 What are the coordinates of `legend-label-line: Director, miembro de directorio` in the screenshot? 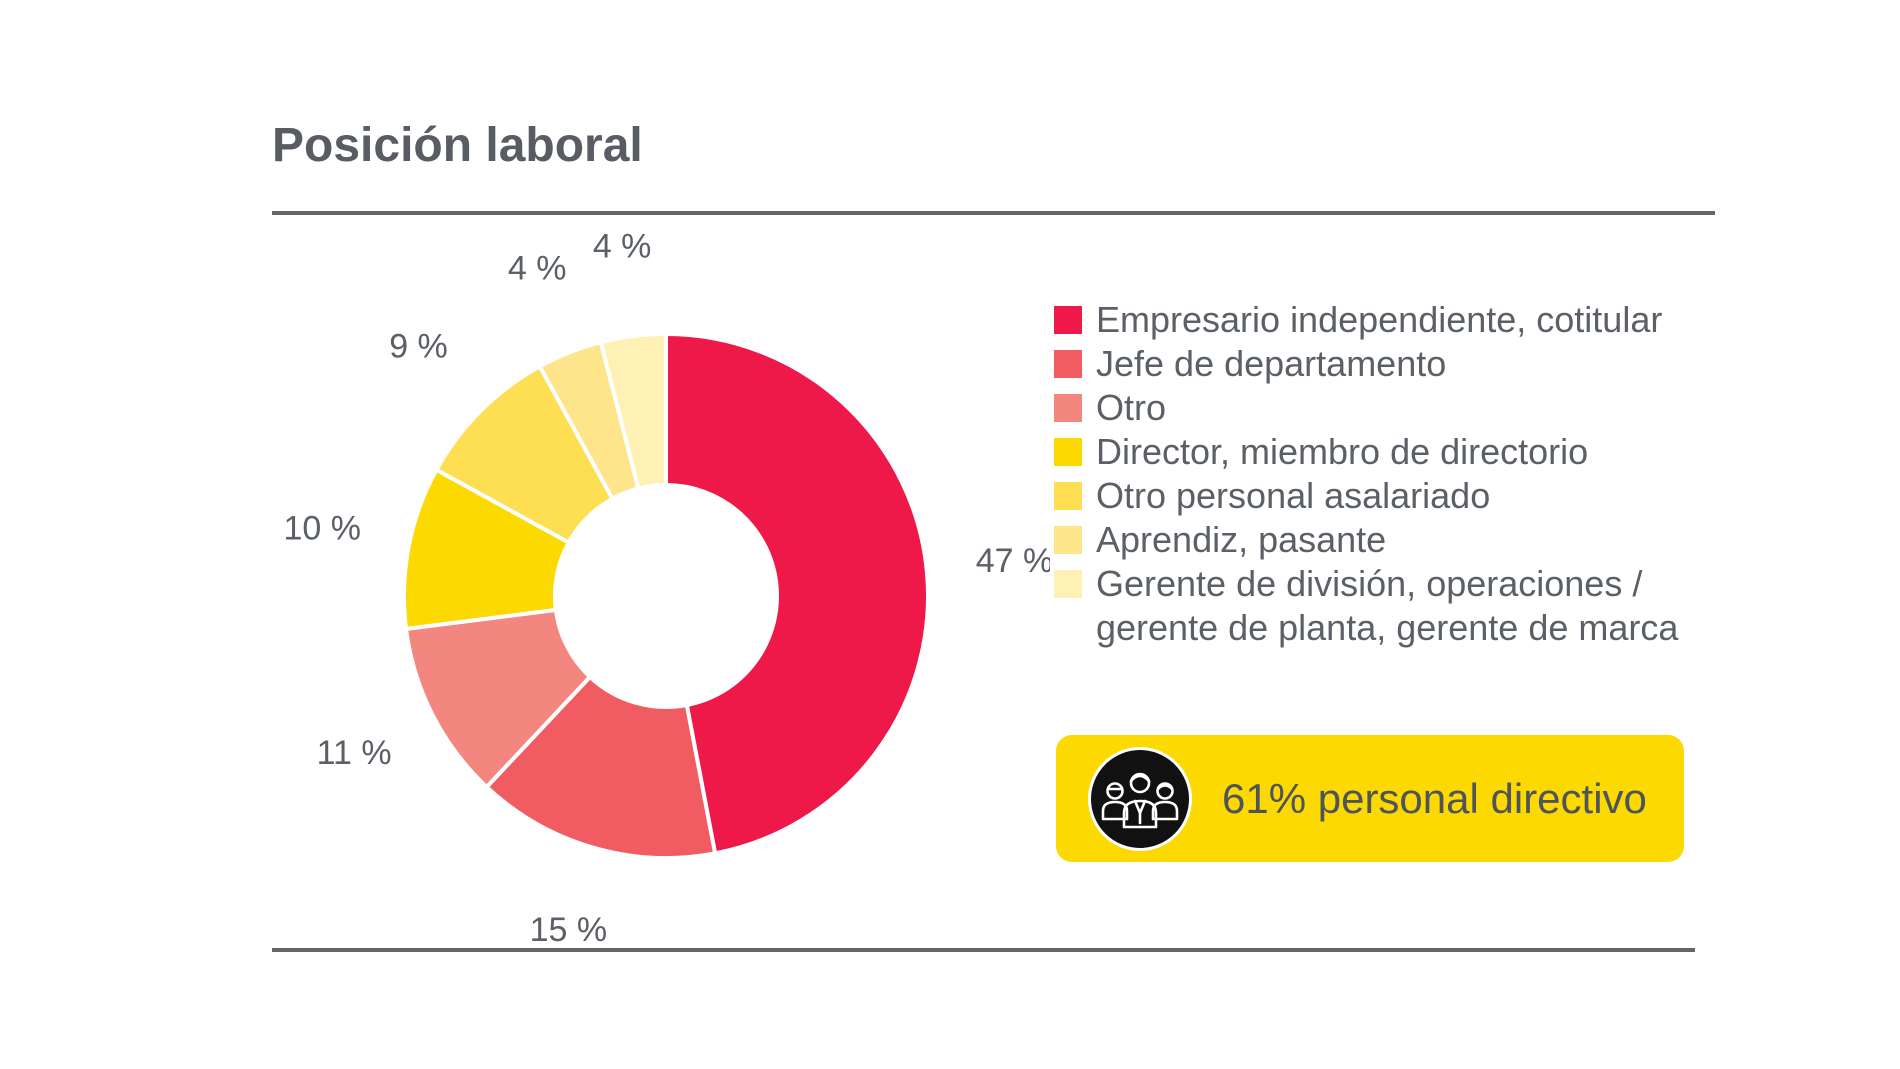 It's located at (1342, 451).